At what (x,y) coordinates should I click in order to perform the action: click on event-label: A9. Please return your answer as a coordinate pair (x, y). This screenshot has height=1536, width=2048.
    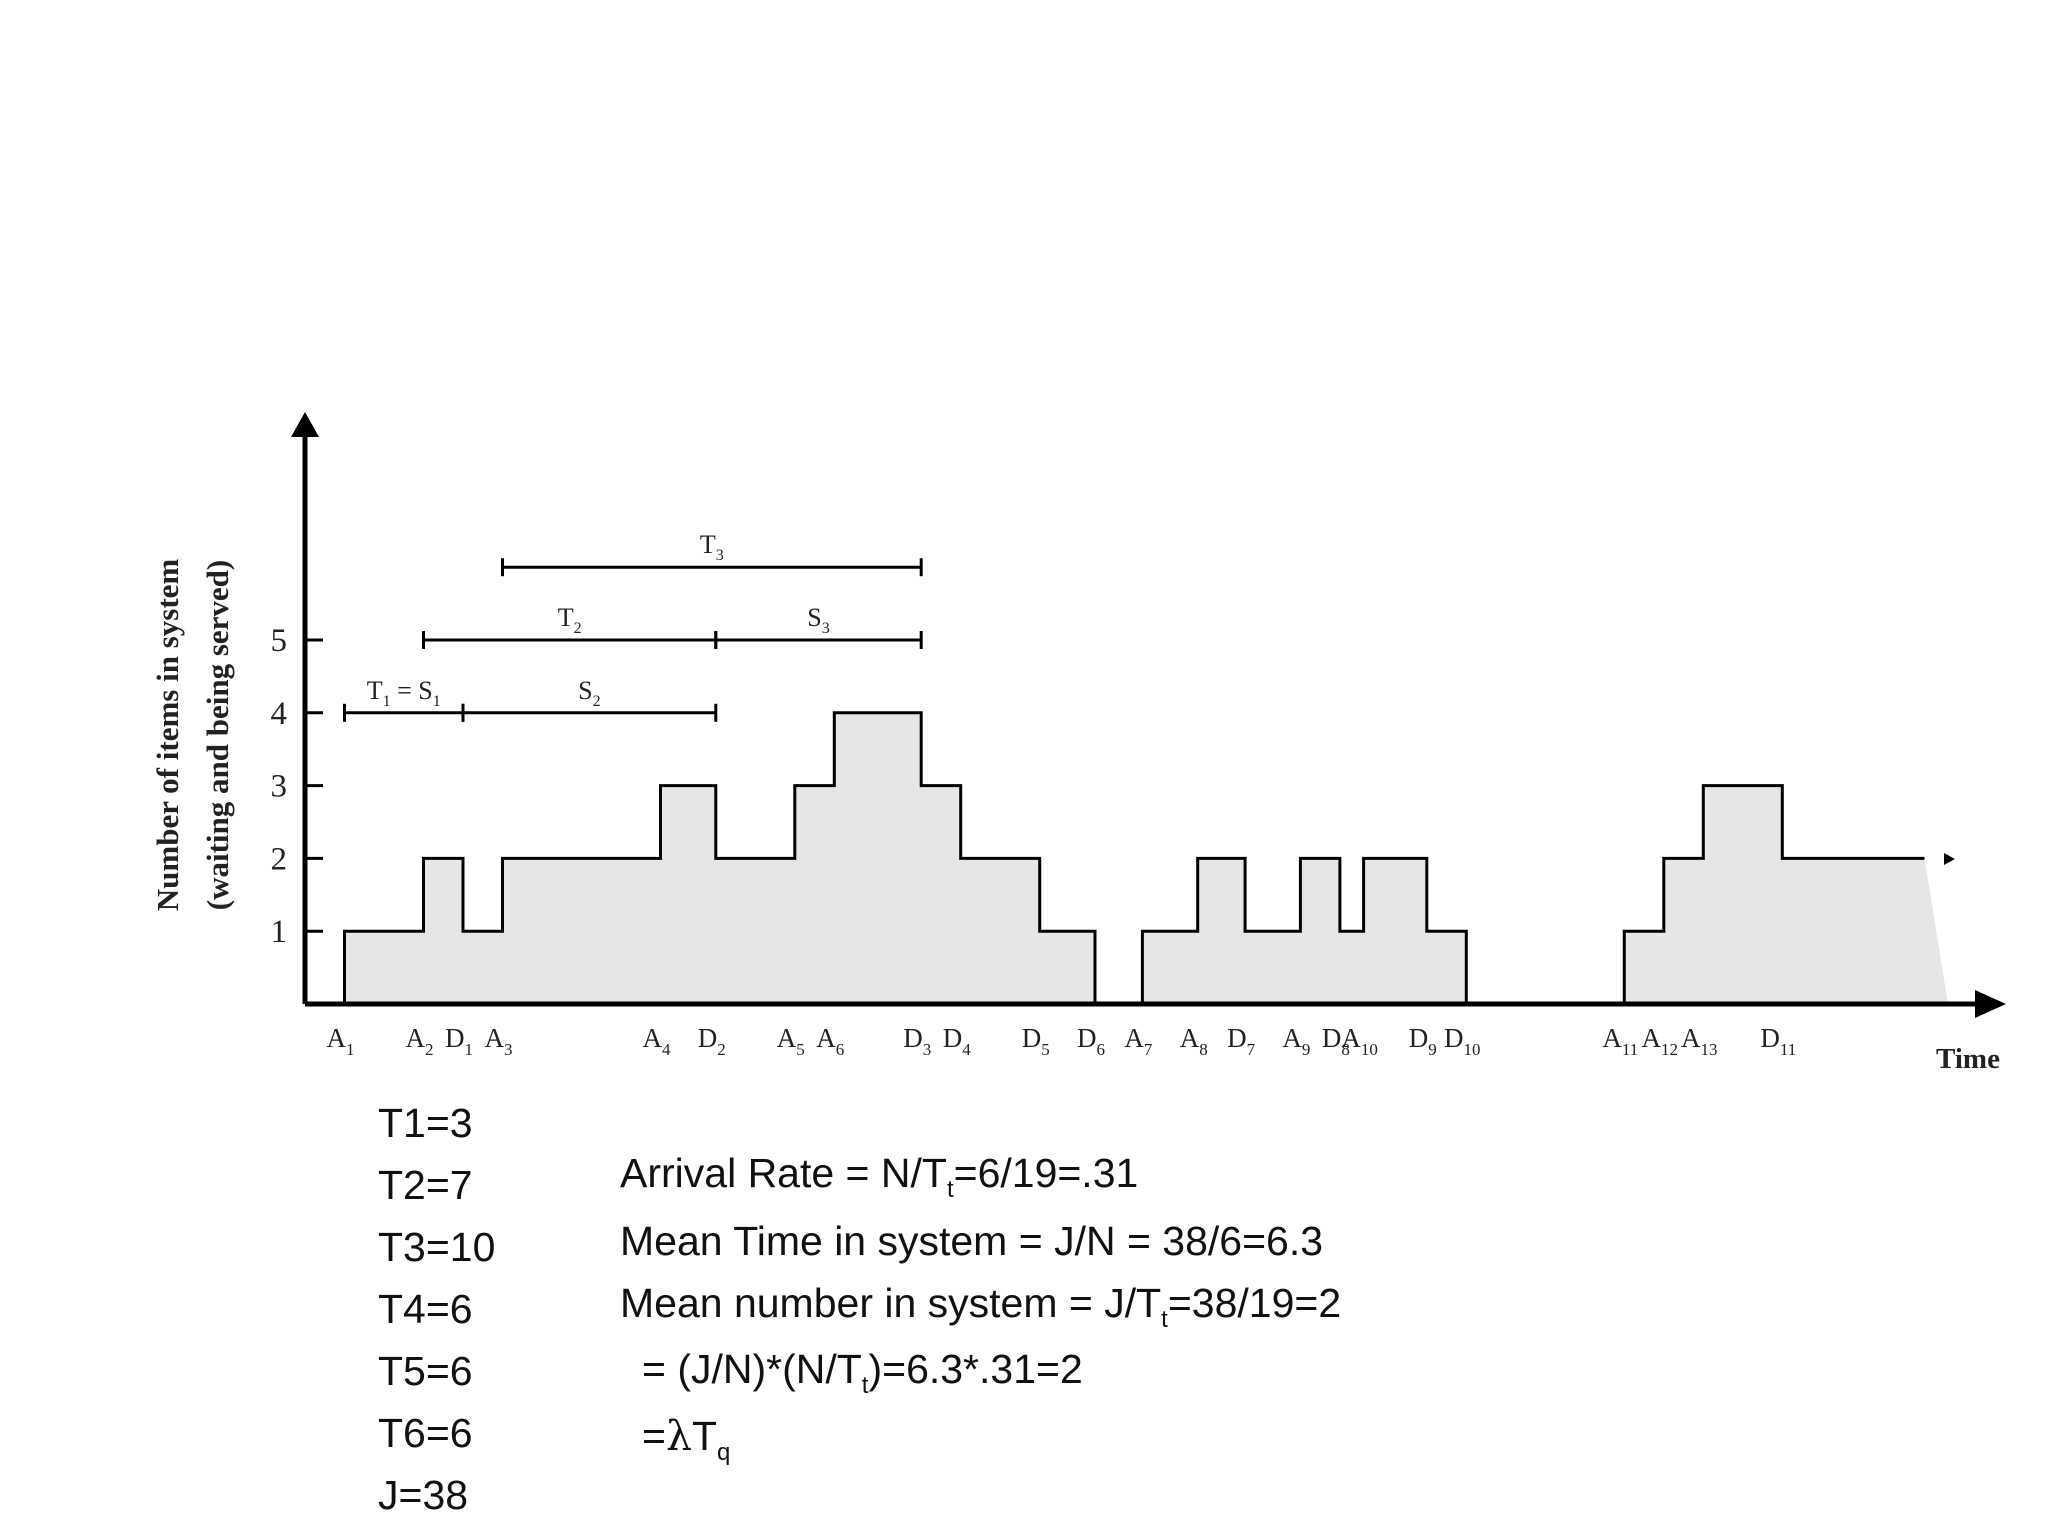
    Looking at the image, I should click on (1296, 1041).